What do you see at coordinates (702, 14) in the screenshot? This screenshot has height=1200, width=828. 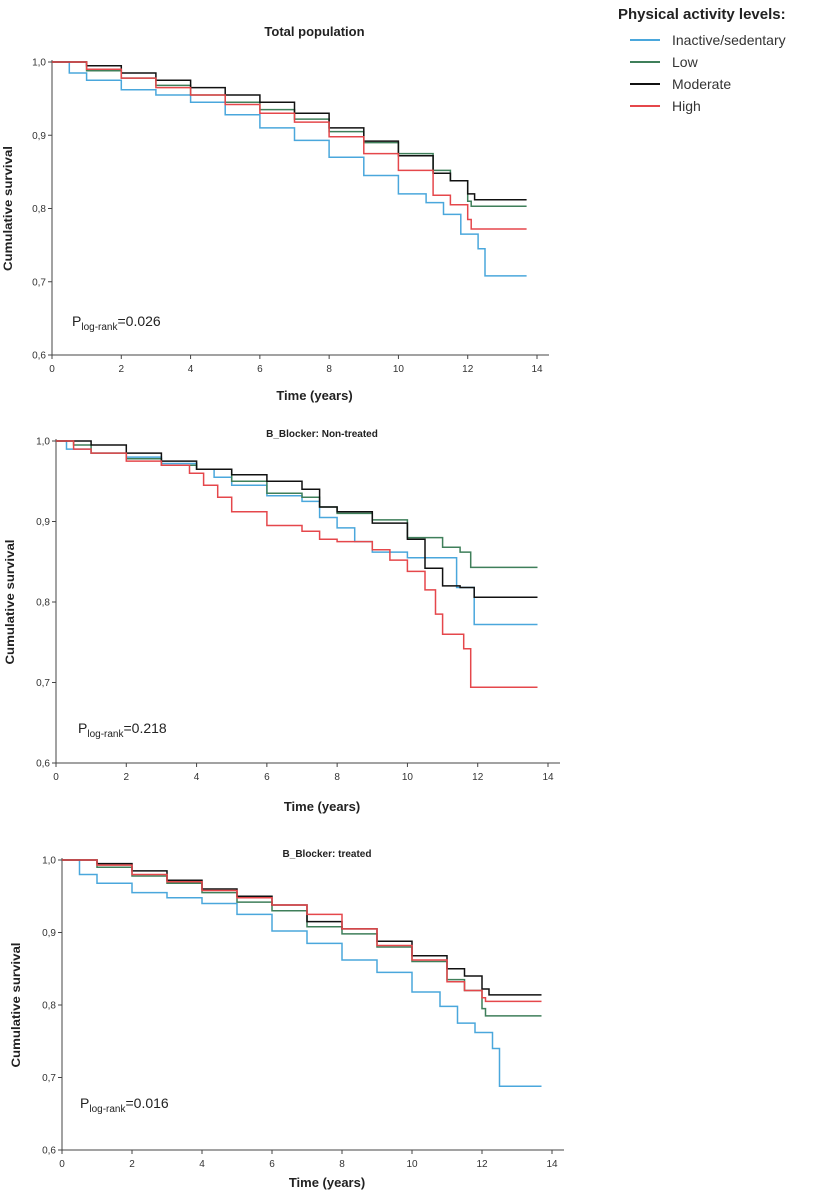 I see `legend-title: Physical activity levels:` at bounding box center [702, 14].